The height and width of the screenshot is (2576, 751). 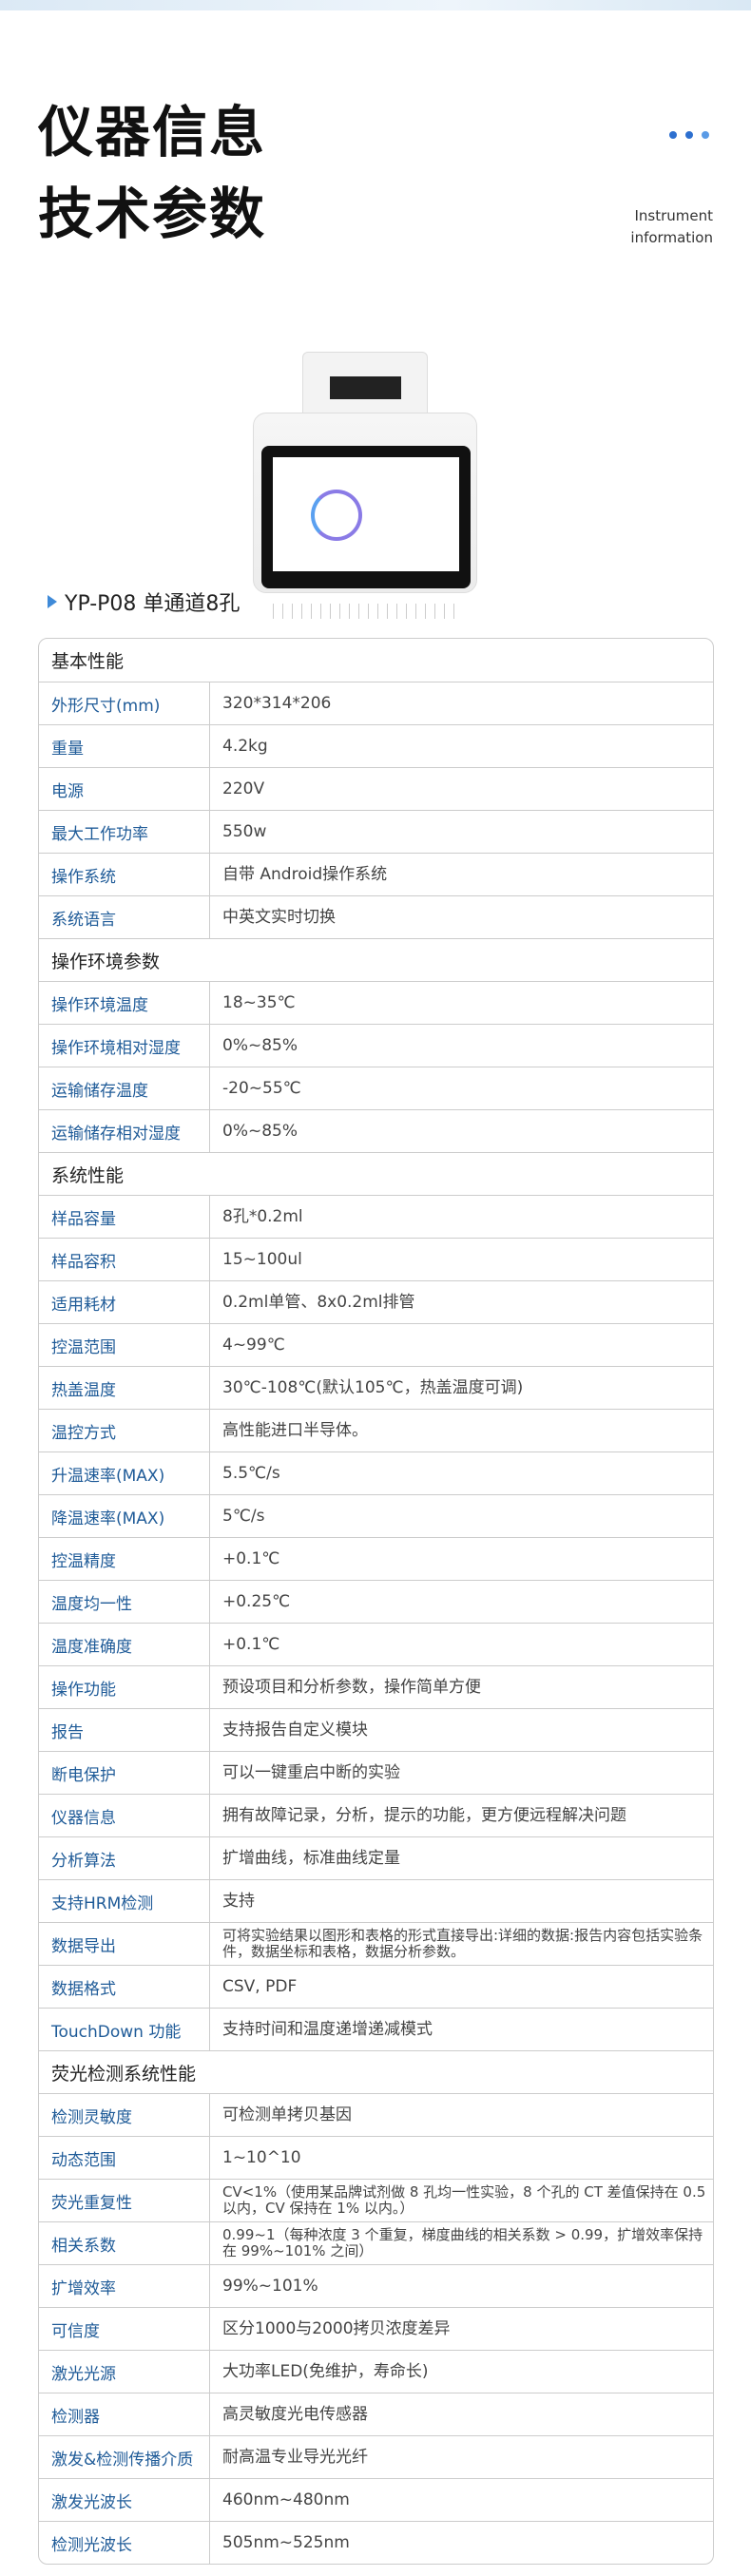 I want to click on table-row: 报告 支持报告自定义模块, so click(x=376, y=1729).